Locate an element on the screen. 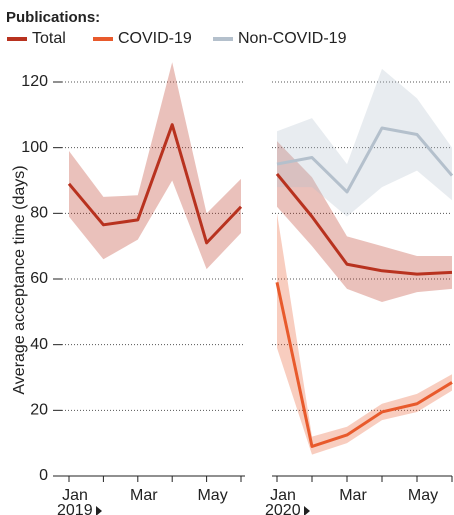 This screenshot has height=515, width=454. x-year-label: 2019 is located at coordinates (75, 508).